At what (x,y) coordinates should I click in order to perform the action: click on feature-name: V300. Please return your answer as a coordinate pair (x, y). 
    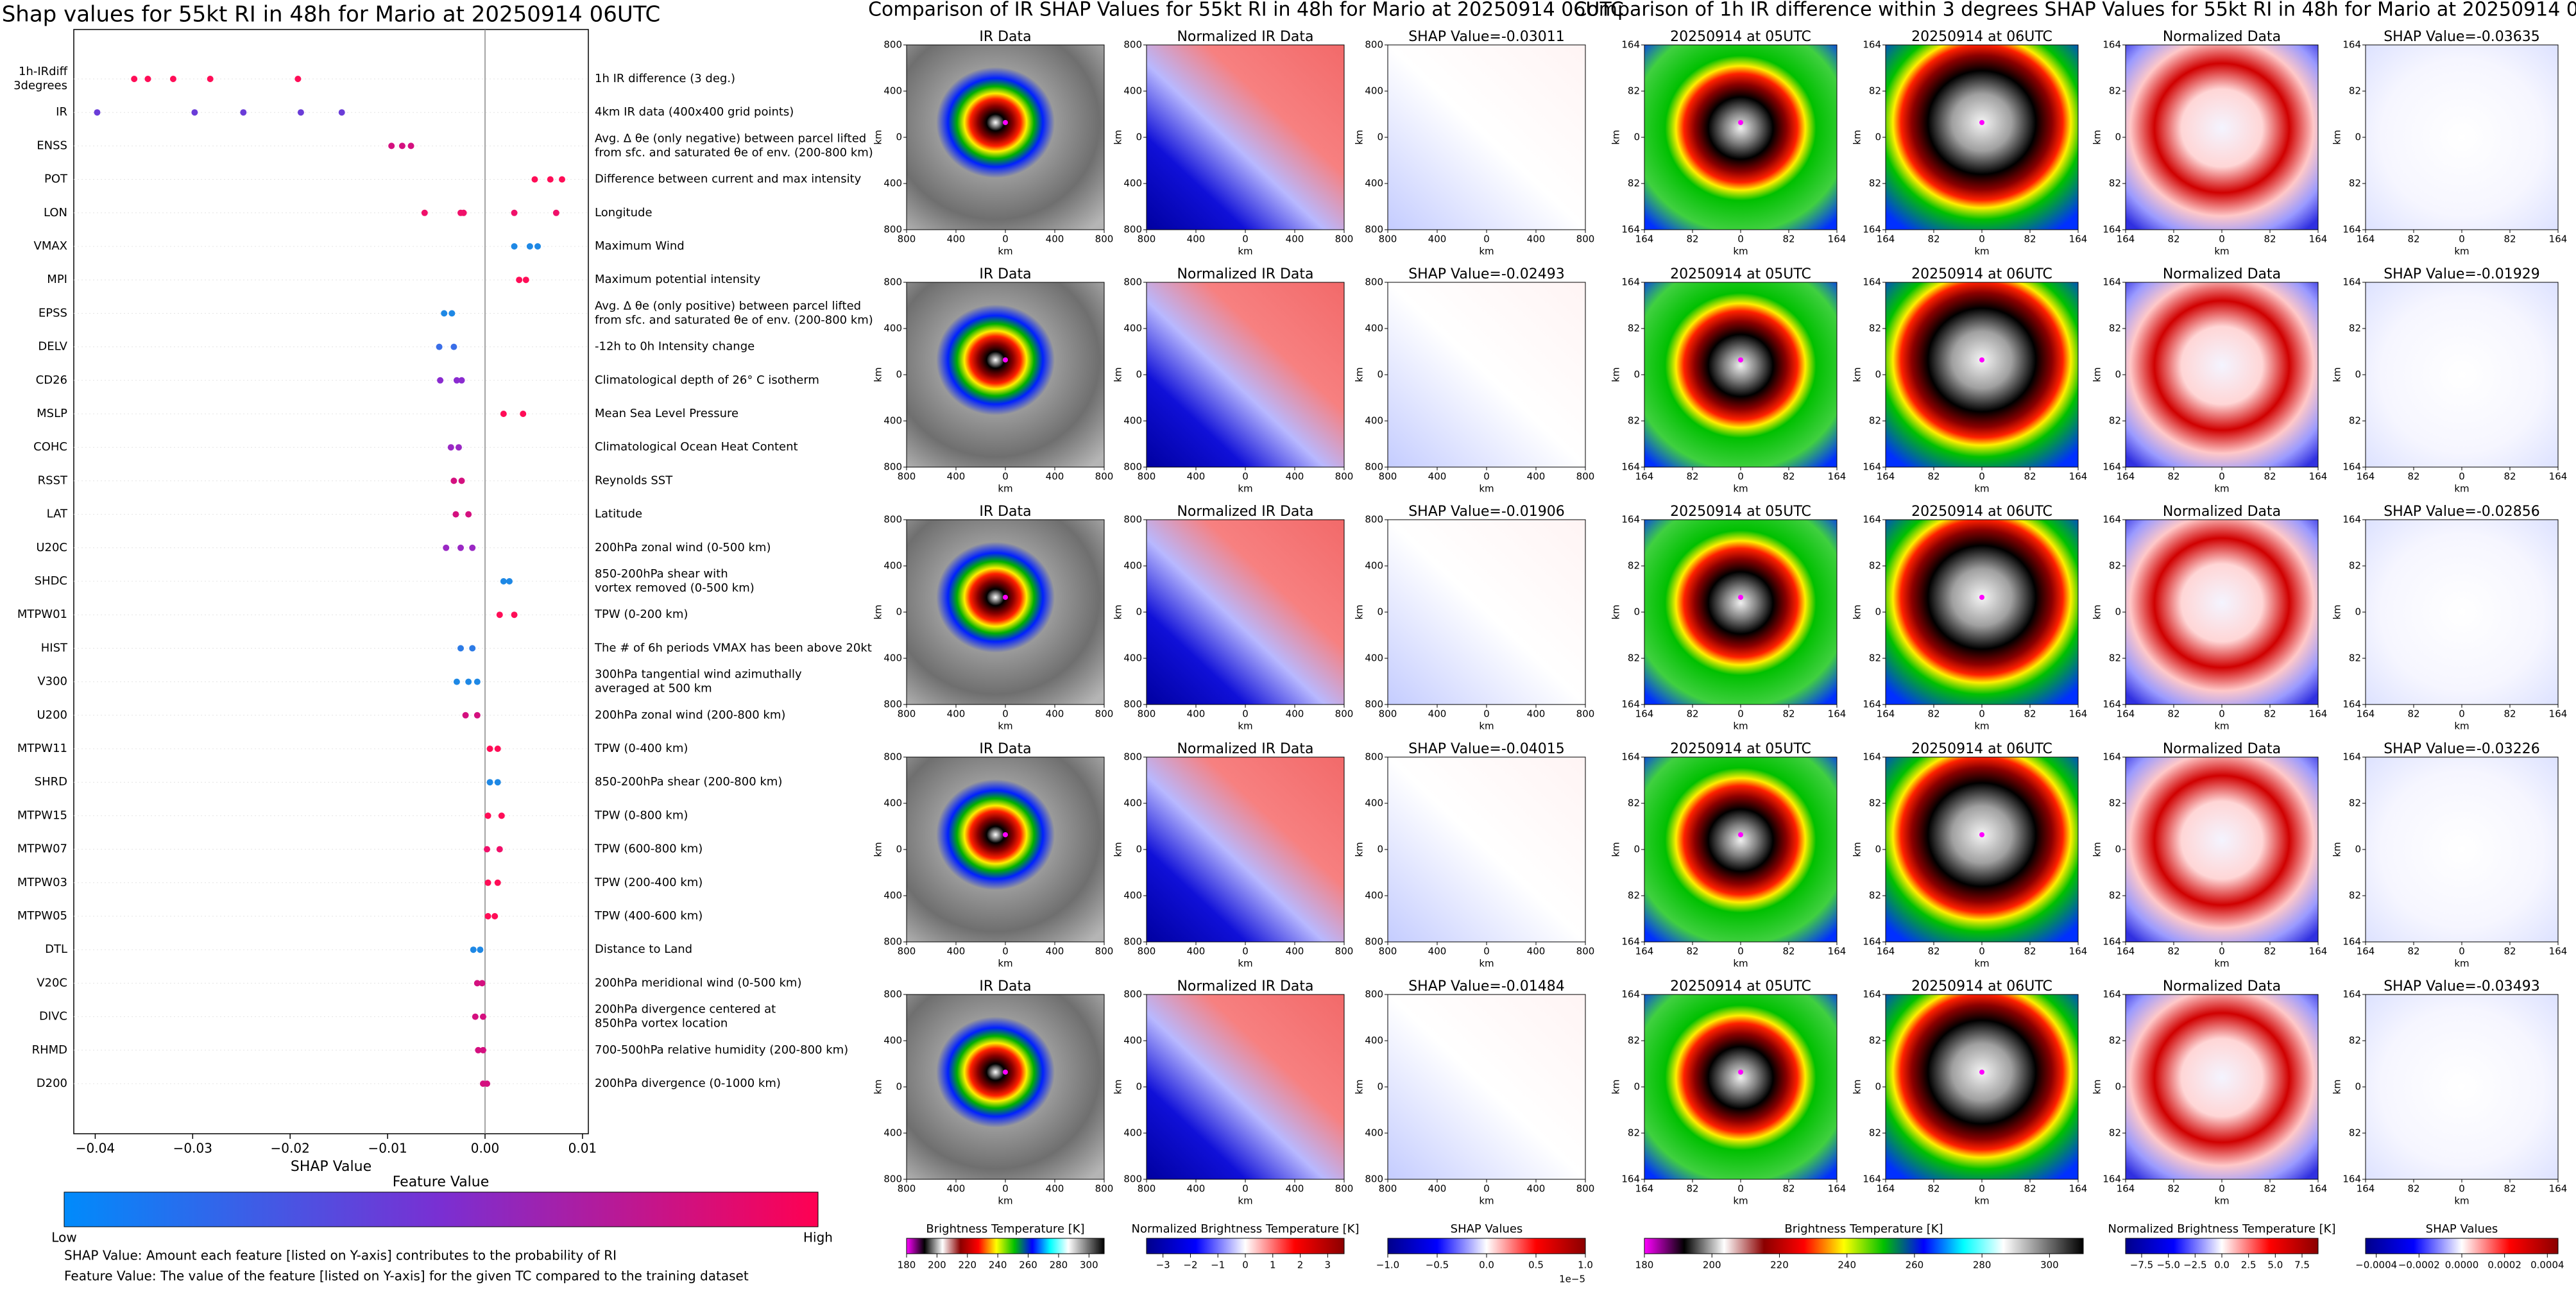
    Looking at the image, I should click on (52, 682).